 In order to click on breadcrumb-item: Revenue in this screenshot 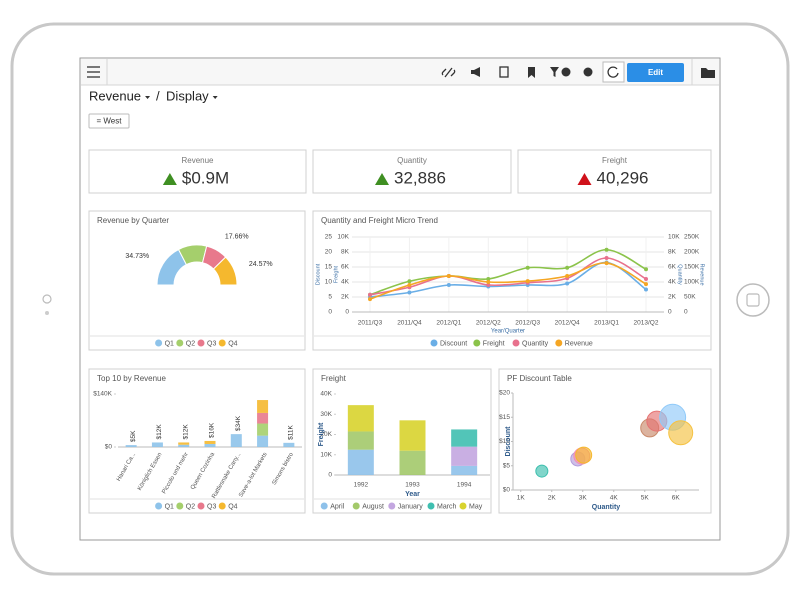, I will do `click(115, 95)`.